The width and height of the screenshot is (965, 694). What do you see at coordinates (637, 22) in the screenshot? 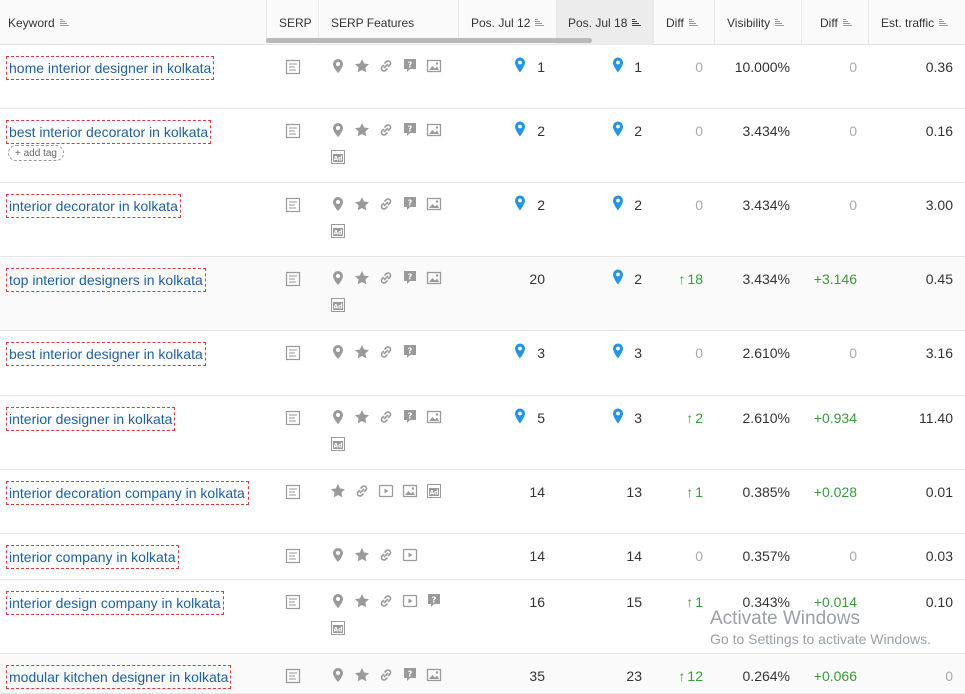
I see `sort-active-icon` at bounding box center [637, 22].